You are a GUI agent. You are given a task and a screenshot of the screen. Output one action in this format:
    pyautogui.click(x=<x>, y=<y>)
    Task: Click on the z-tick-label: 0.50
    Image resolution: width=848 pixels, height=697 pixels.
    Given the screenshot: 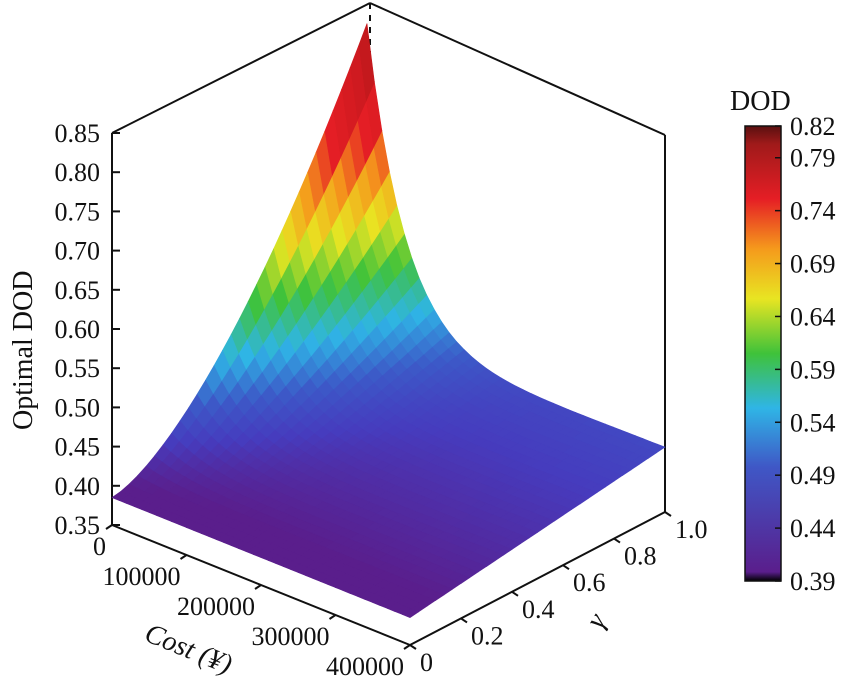 What is the action you would take?
    pyautogui.click(x=78, y=407)
    